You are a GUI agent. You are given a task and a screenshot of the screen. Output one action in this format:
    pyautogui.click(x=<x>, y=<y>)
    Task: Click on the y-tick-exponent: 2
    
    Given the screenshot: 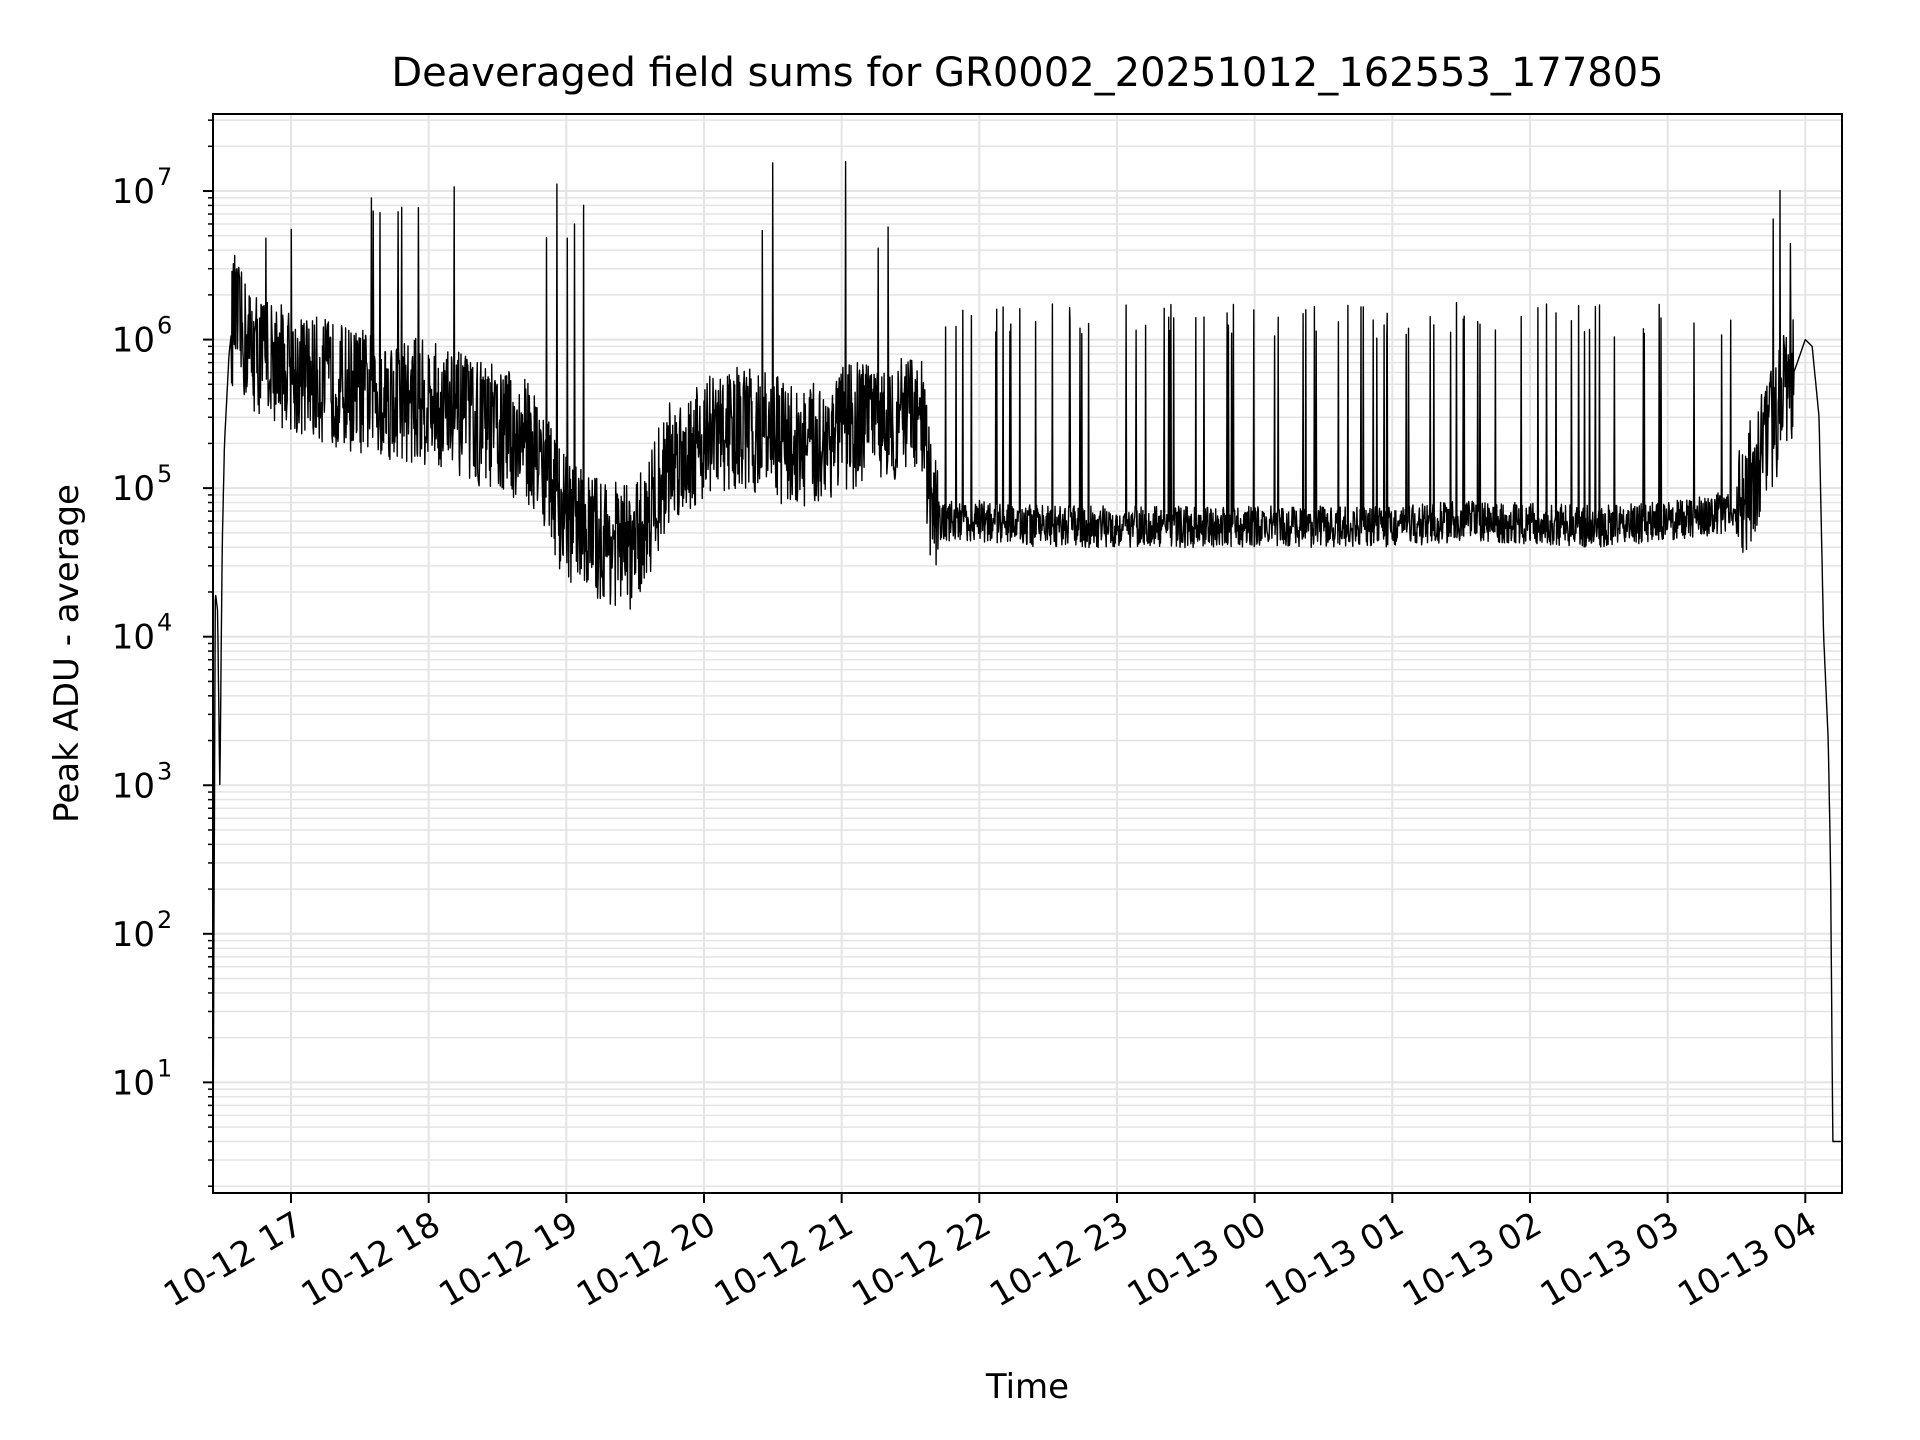 What is the action you would take?
    pyautogui.click(x=164, y=920)
    